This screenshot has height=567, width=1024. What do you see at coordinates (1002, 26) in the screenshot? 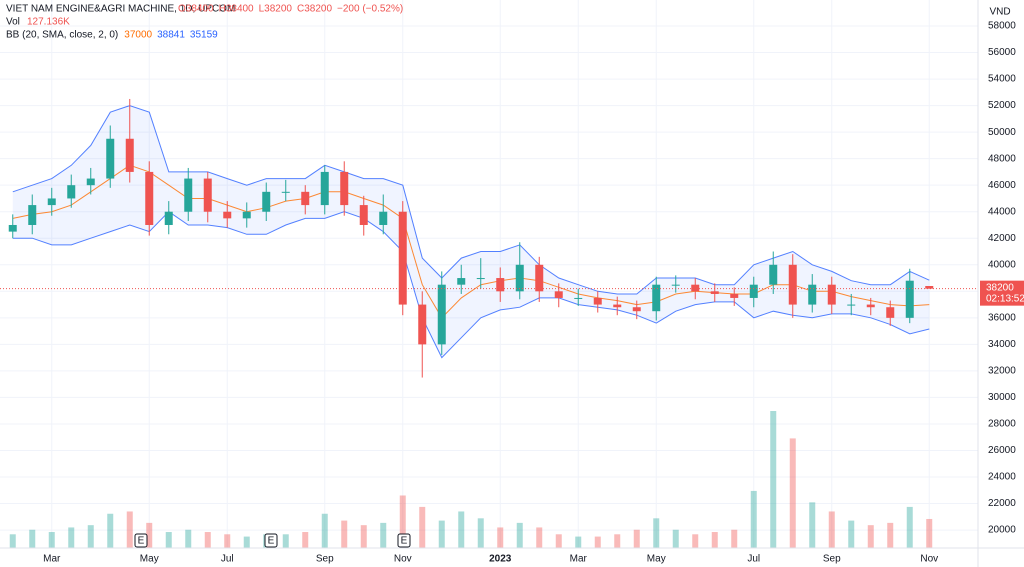
I see `y-tick-label: 58000` at bounding box center [1002, 26].